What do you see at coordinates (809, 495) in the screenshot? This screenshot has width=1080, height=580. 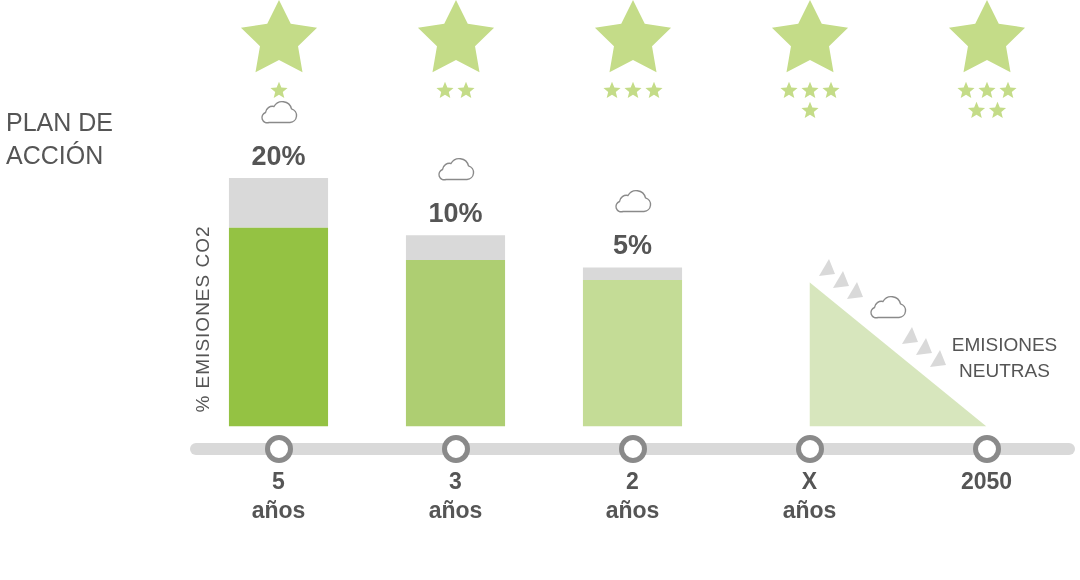 I see `x-tick-label: X años` at bounding box center [809, 495].